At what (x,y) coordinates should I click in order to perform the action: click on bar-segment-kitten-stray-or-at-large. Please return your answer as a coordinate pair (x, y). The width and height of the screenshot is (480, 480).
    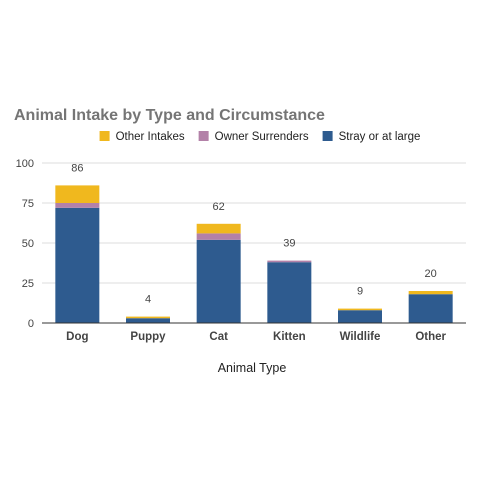
    Looking at the image, I should click on (289, 292).